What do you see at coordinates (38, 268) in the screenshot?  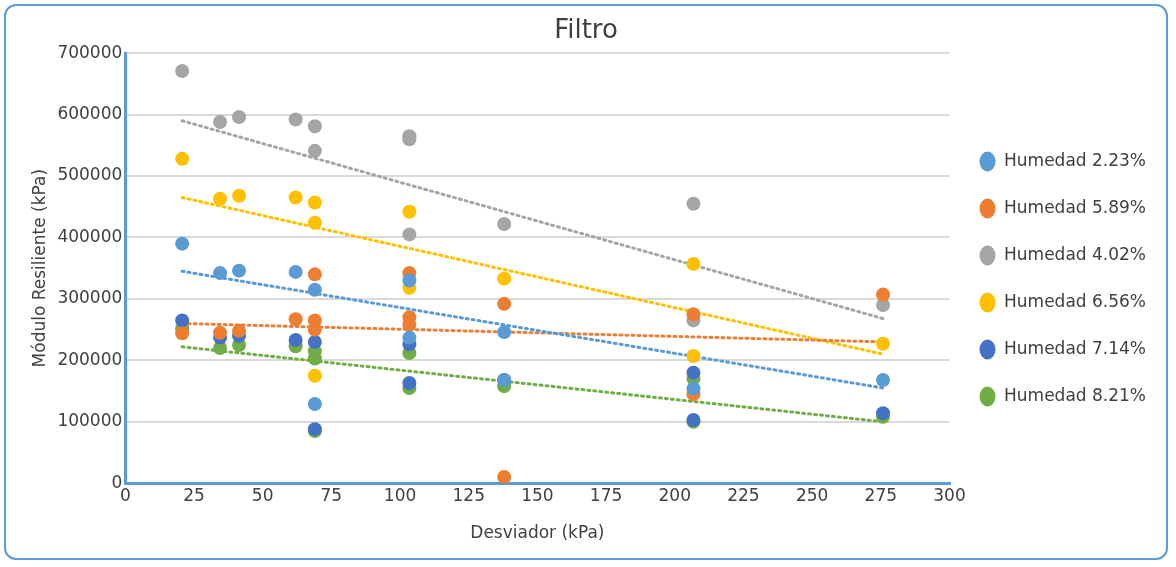 I see `y-axis-title: Módulo Resiliente (kPa)` at bounding box center [38, 268].